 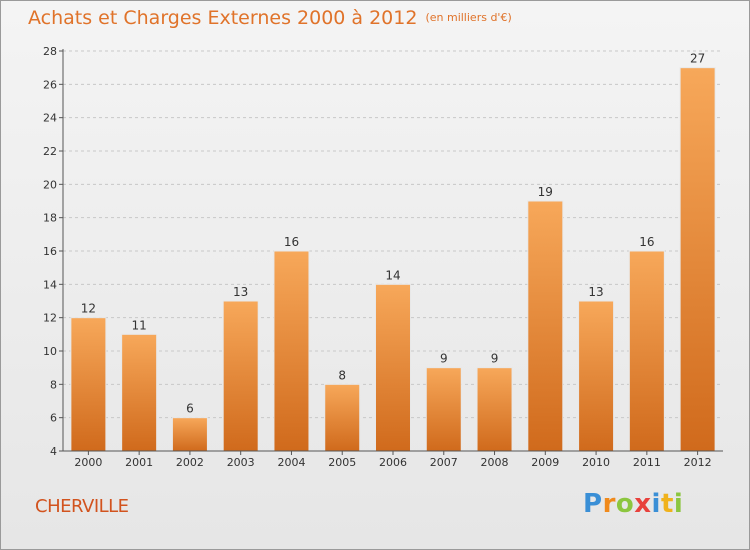 What do you see at coordinates (53, 451) in the screenshot?
I see `y-tick-label: 4` at bounding box center [53, 451].